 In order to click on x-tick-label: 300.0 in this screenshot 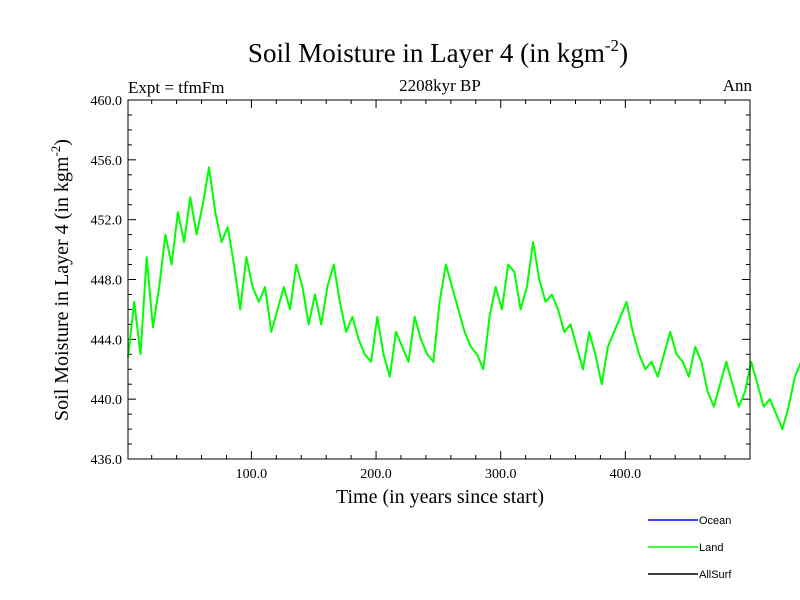, I will do `click(501, 474)`.